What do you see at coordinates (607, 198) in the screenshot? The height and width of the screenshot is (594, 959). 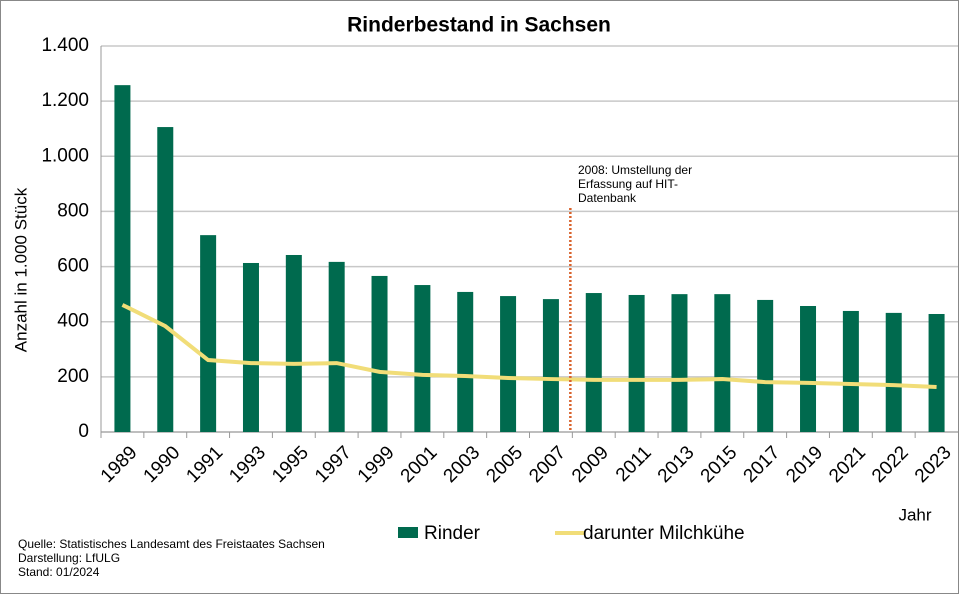 I see `annotation-text: Datenbank` at bounding box center [607, 198].